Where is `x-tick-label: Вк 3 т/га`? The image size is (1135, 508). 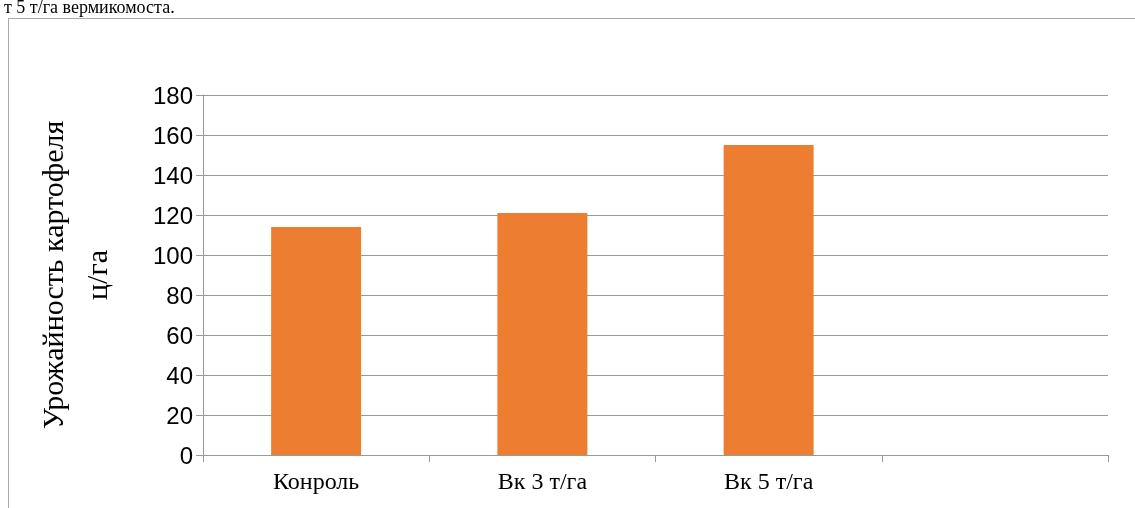 x-tick-label: Вк 3 т/га is located at coordinates (542, 481).